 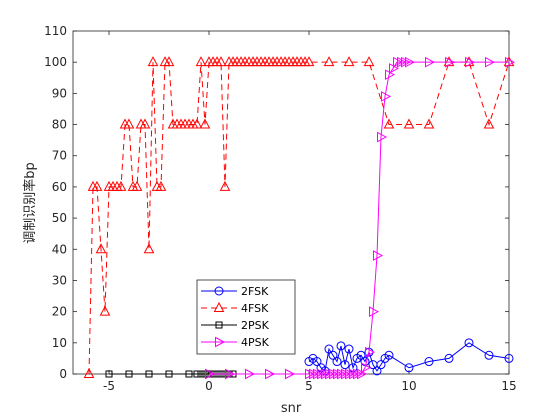 What do you see at coordinates (59, 125) in the screenshot?
I see `y-tick-label: 80` at bounding box center [59, 125].